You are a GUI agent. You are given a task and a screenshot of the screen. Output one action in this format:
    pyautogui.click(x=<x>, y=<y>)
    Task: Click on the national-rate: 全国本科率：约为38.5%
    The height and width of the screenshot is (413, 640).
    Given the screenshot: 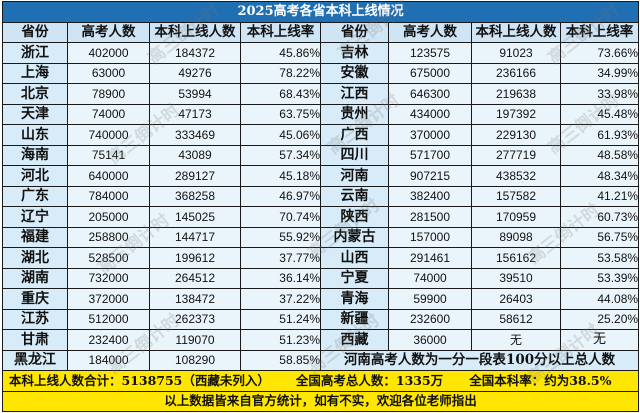 What is the action you would take?
    pyautogui.click(x=540, y=380)
    